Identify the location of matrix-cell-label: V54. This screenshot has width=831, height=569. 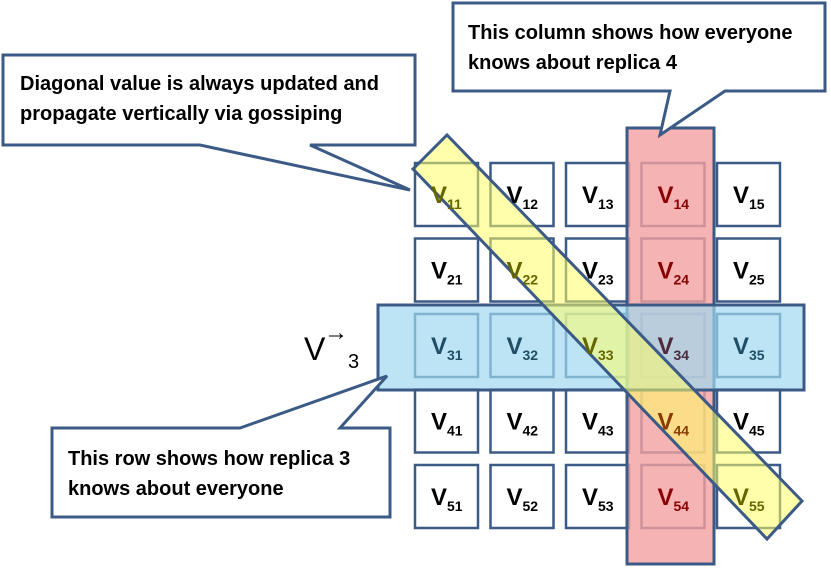
(674, 499).